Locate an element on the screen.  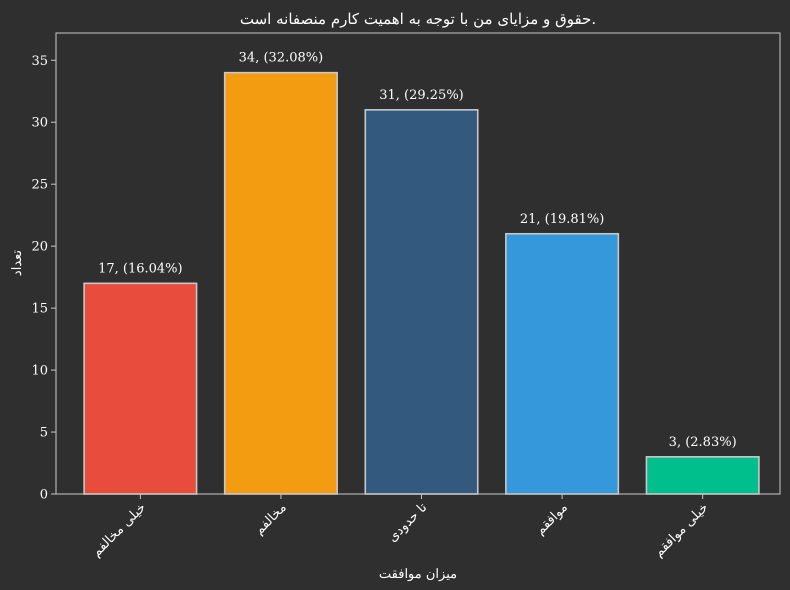
x-tick-label: خیلی موافقم is located at coordinates (681, 530).